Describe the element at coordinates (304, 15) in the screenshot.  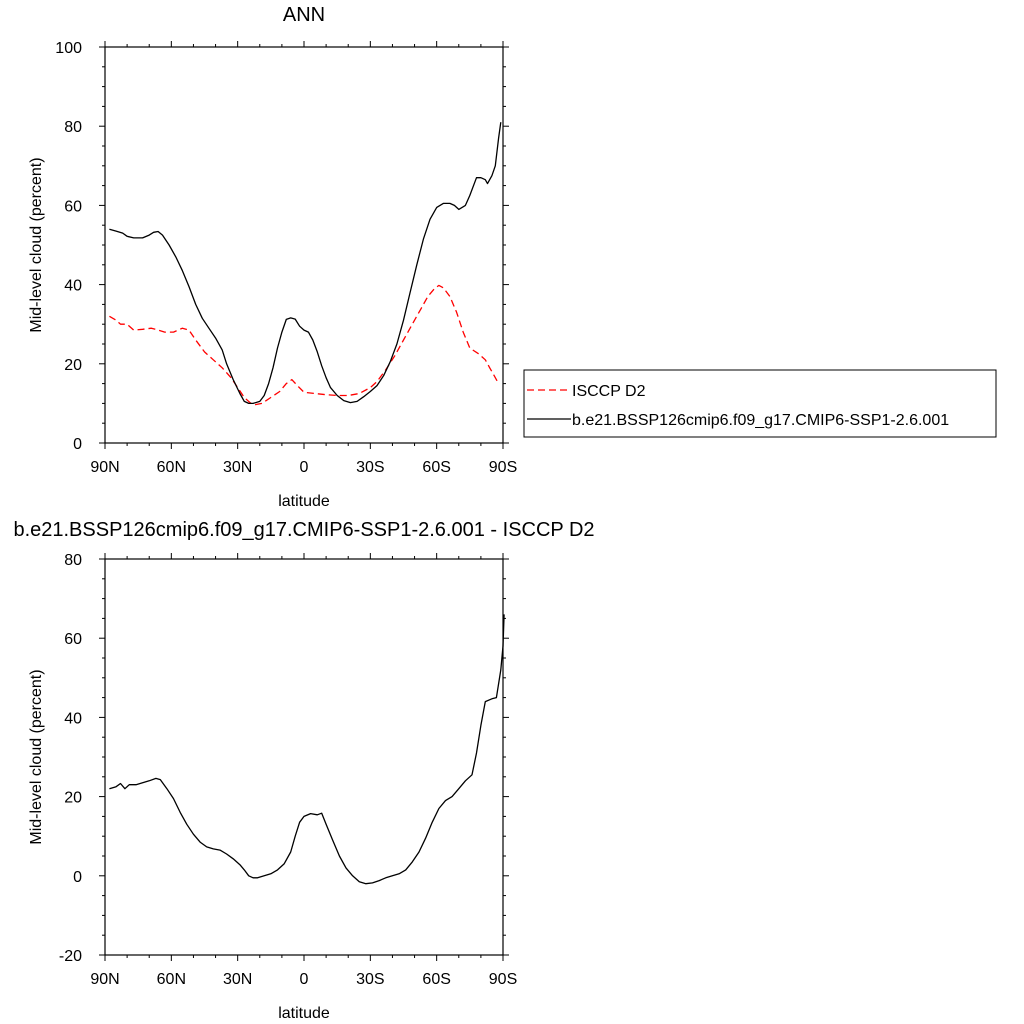
I see `chart-title: ANN` at that location.